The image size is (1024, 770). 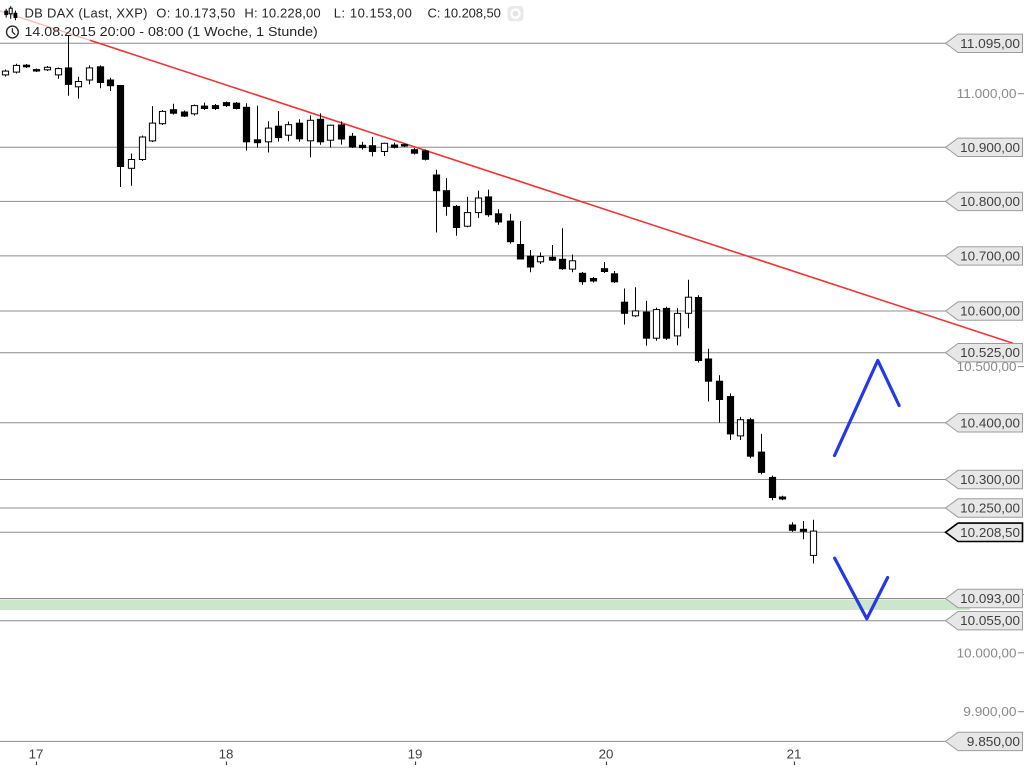 I want to click on svg-text: 10.900,00, so click(x=990, y=147).